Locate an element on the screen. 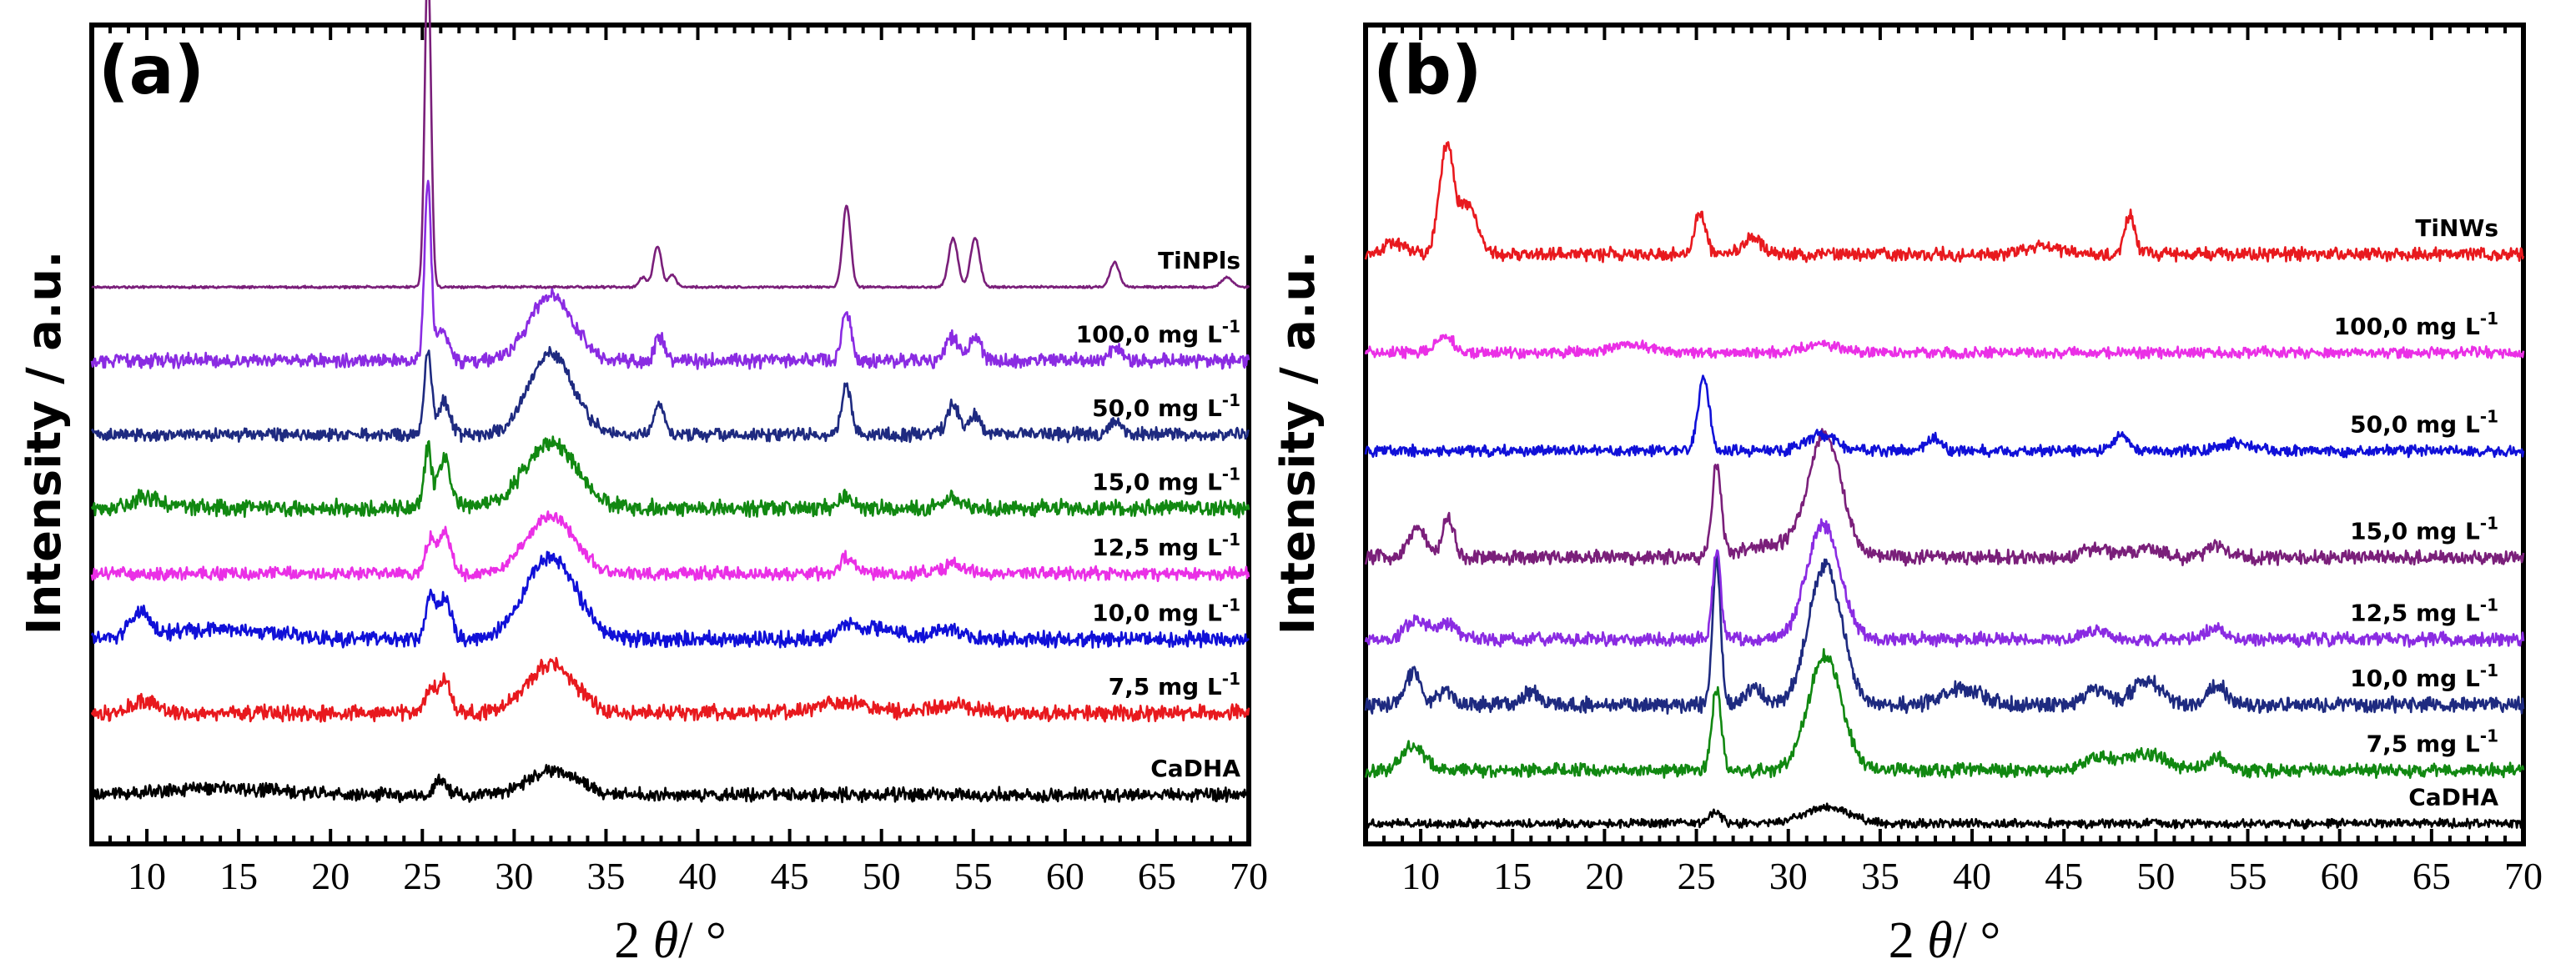 The image size is (2576, 979). series-line-tinws is located at coordinates (1944, 202).